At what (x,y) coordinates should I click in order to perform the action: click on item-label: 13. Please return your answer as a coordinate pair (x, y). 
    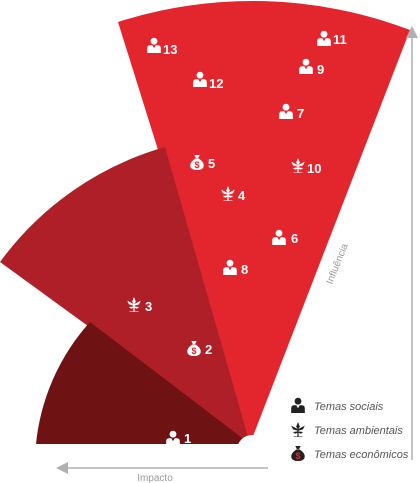
    Looking at the image, I should click on (170, 49).